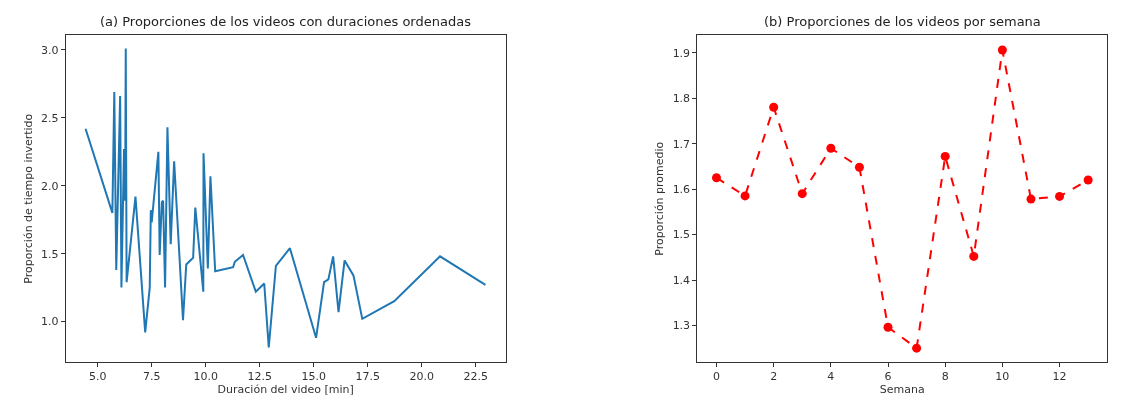  What do you see at coordinates (286, 21) in the screenshot?
I see `chart-title: (a) Proporciones de los videos con duraciones ordenadas` at bounding box center [286, 21].